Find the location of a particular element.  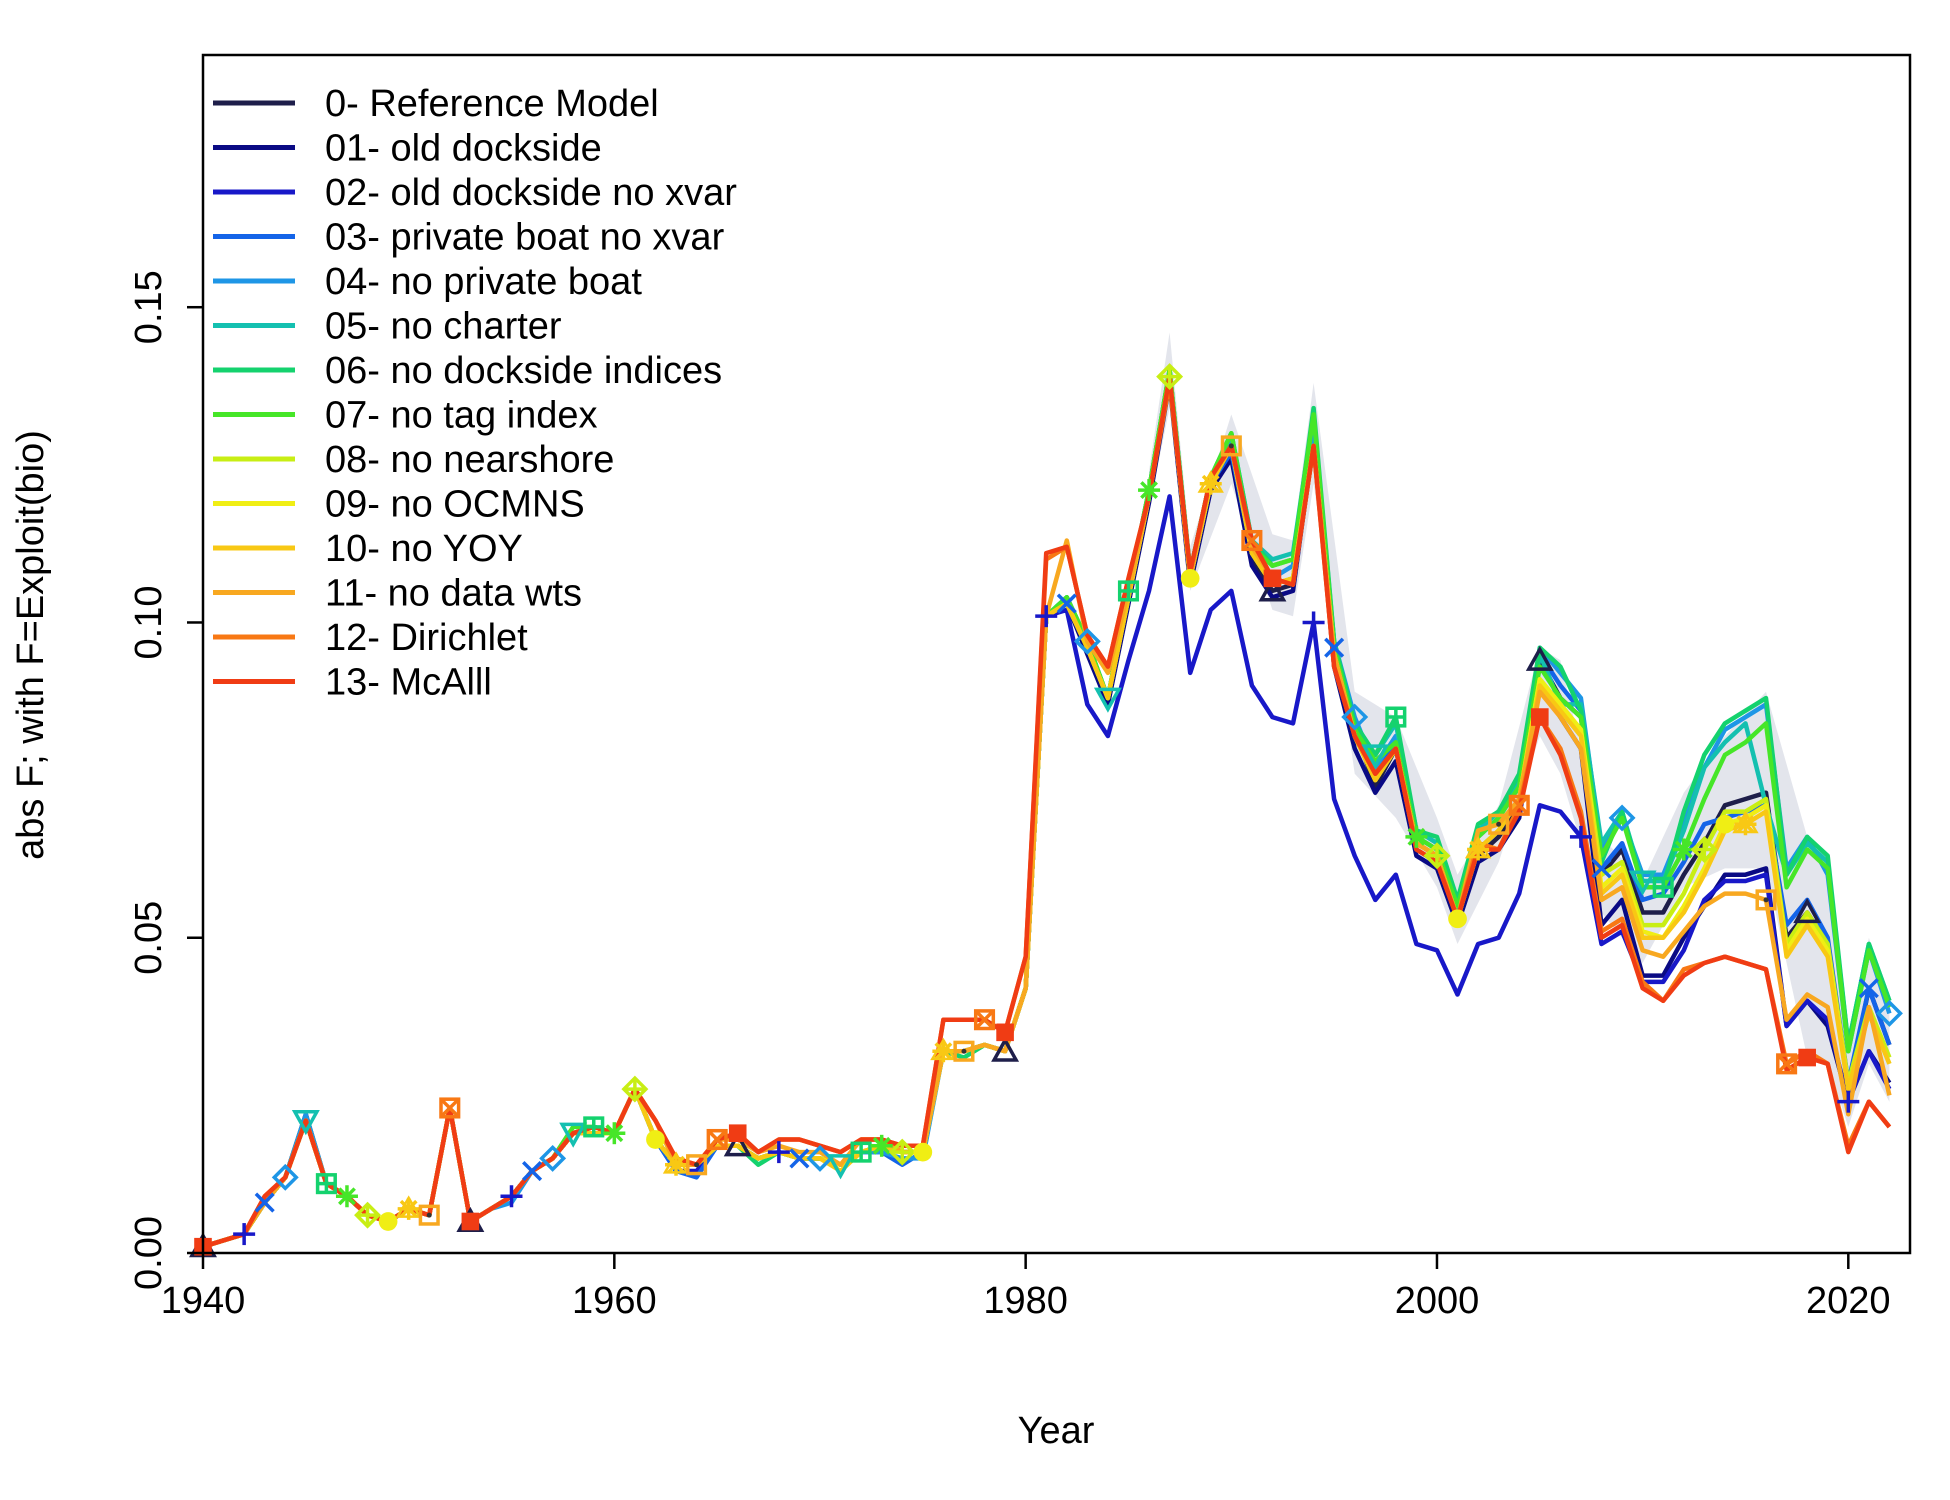

legend-label: 12- Dirichlet is located at coordinates (426, 638).